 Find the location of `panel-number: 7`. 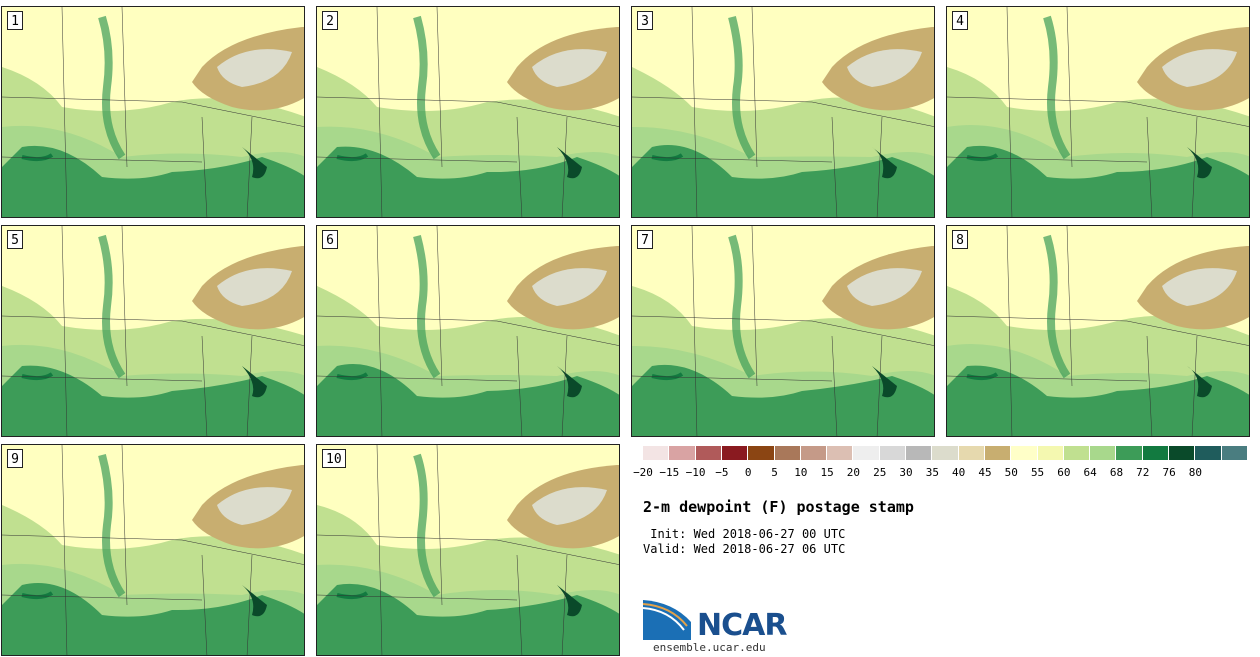

panel-number: 7 is located at coordinates (645, 239).